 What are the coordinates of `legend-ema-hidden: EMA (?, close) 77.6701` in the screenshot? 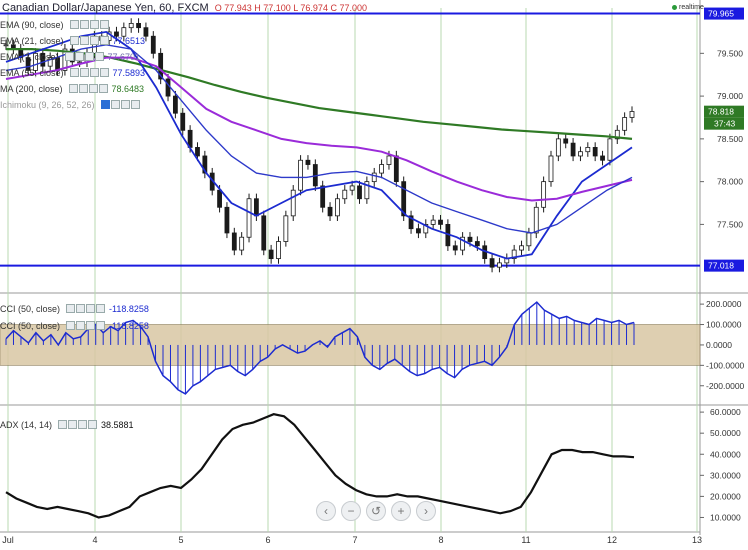 It's located at (70, 56).